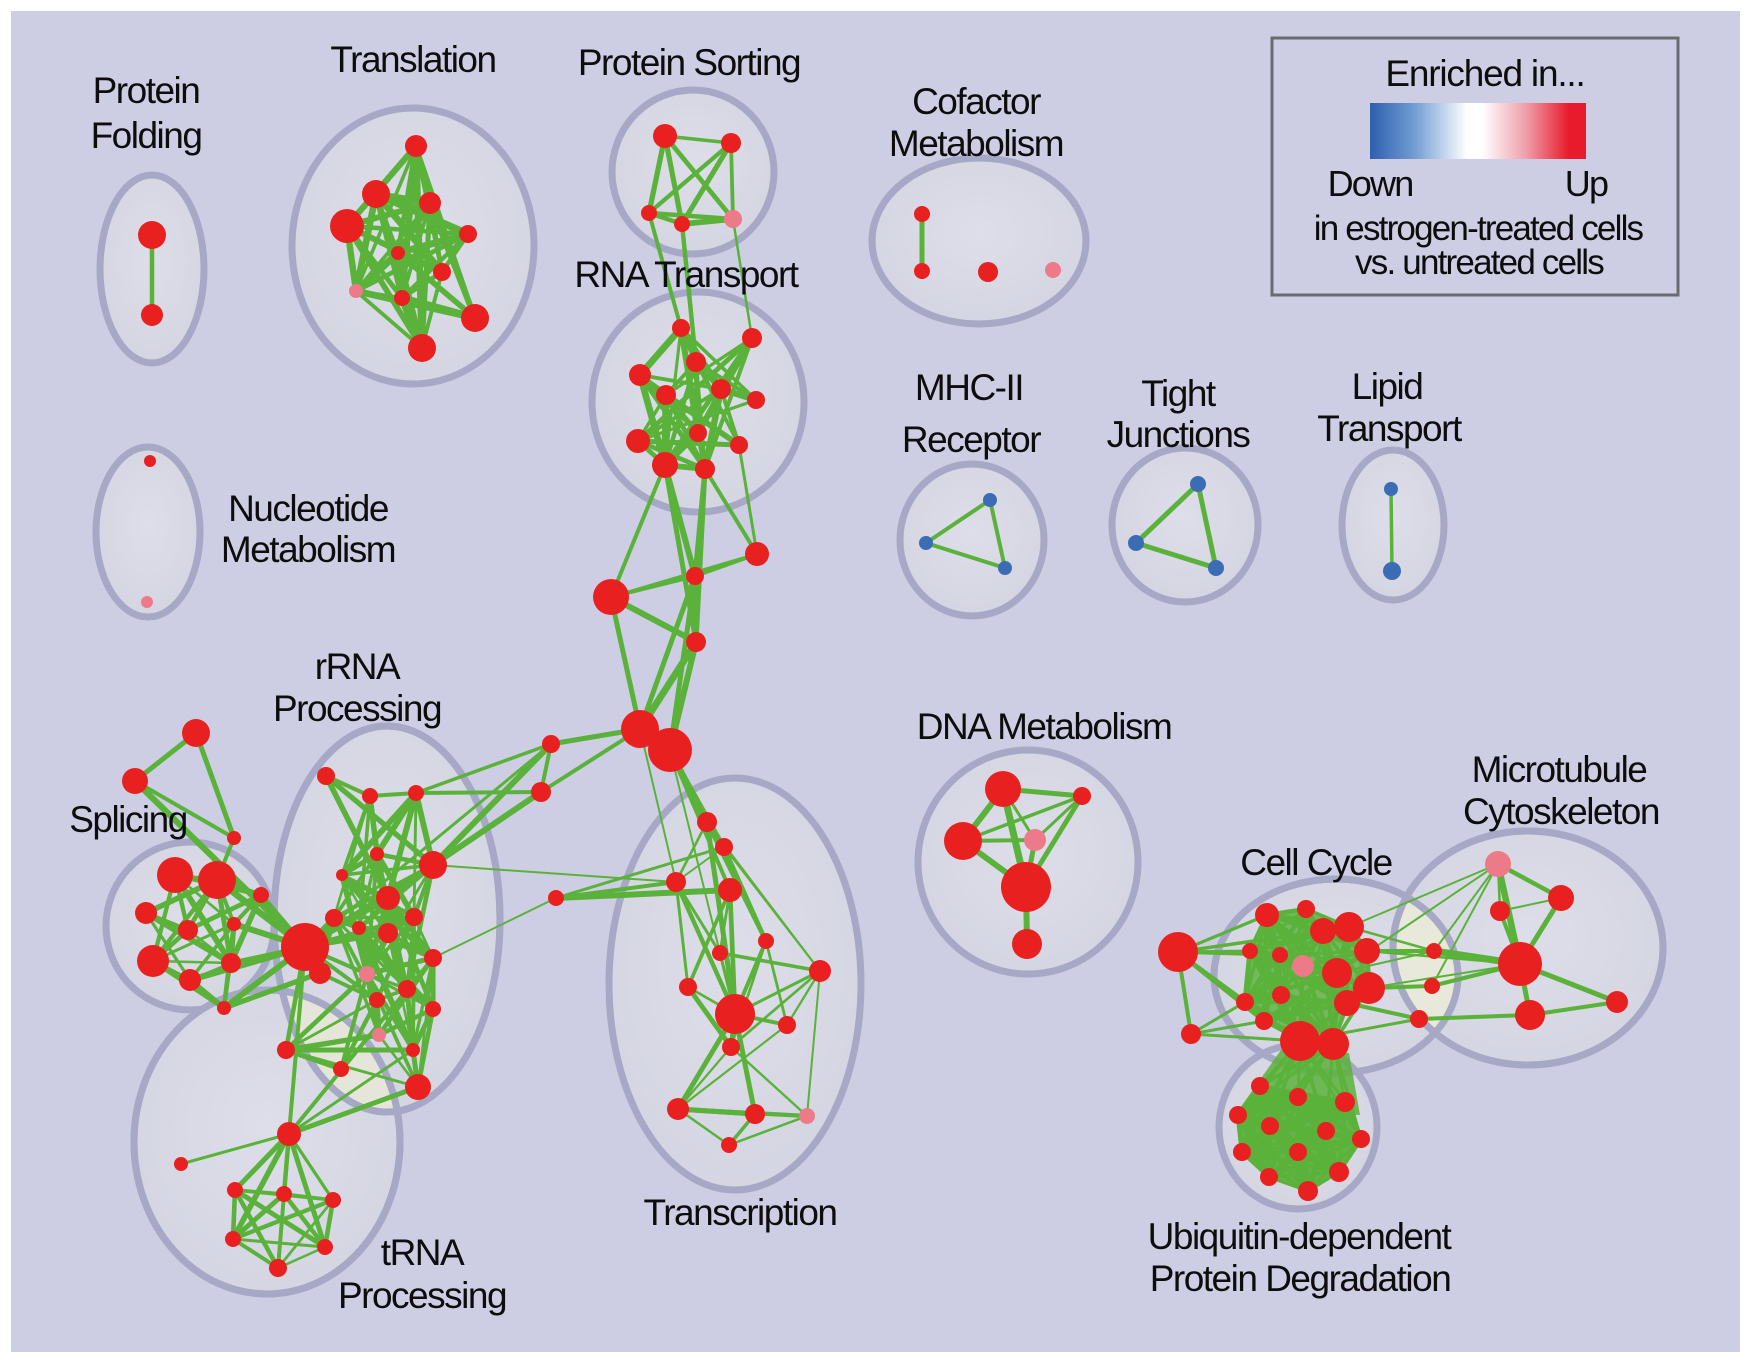 This screenshot has width=1750, height=1365. I want to click on svg-text: Cell Cycle, so click(1316, 862).